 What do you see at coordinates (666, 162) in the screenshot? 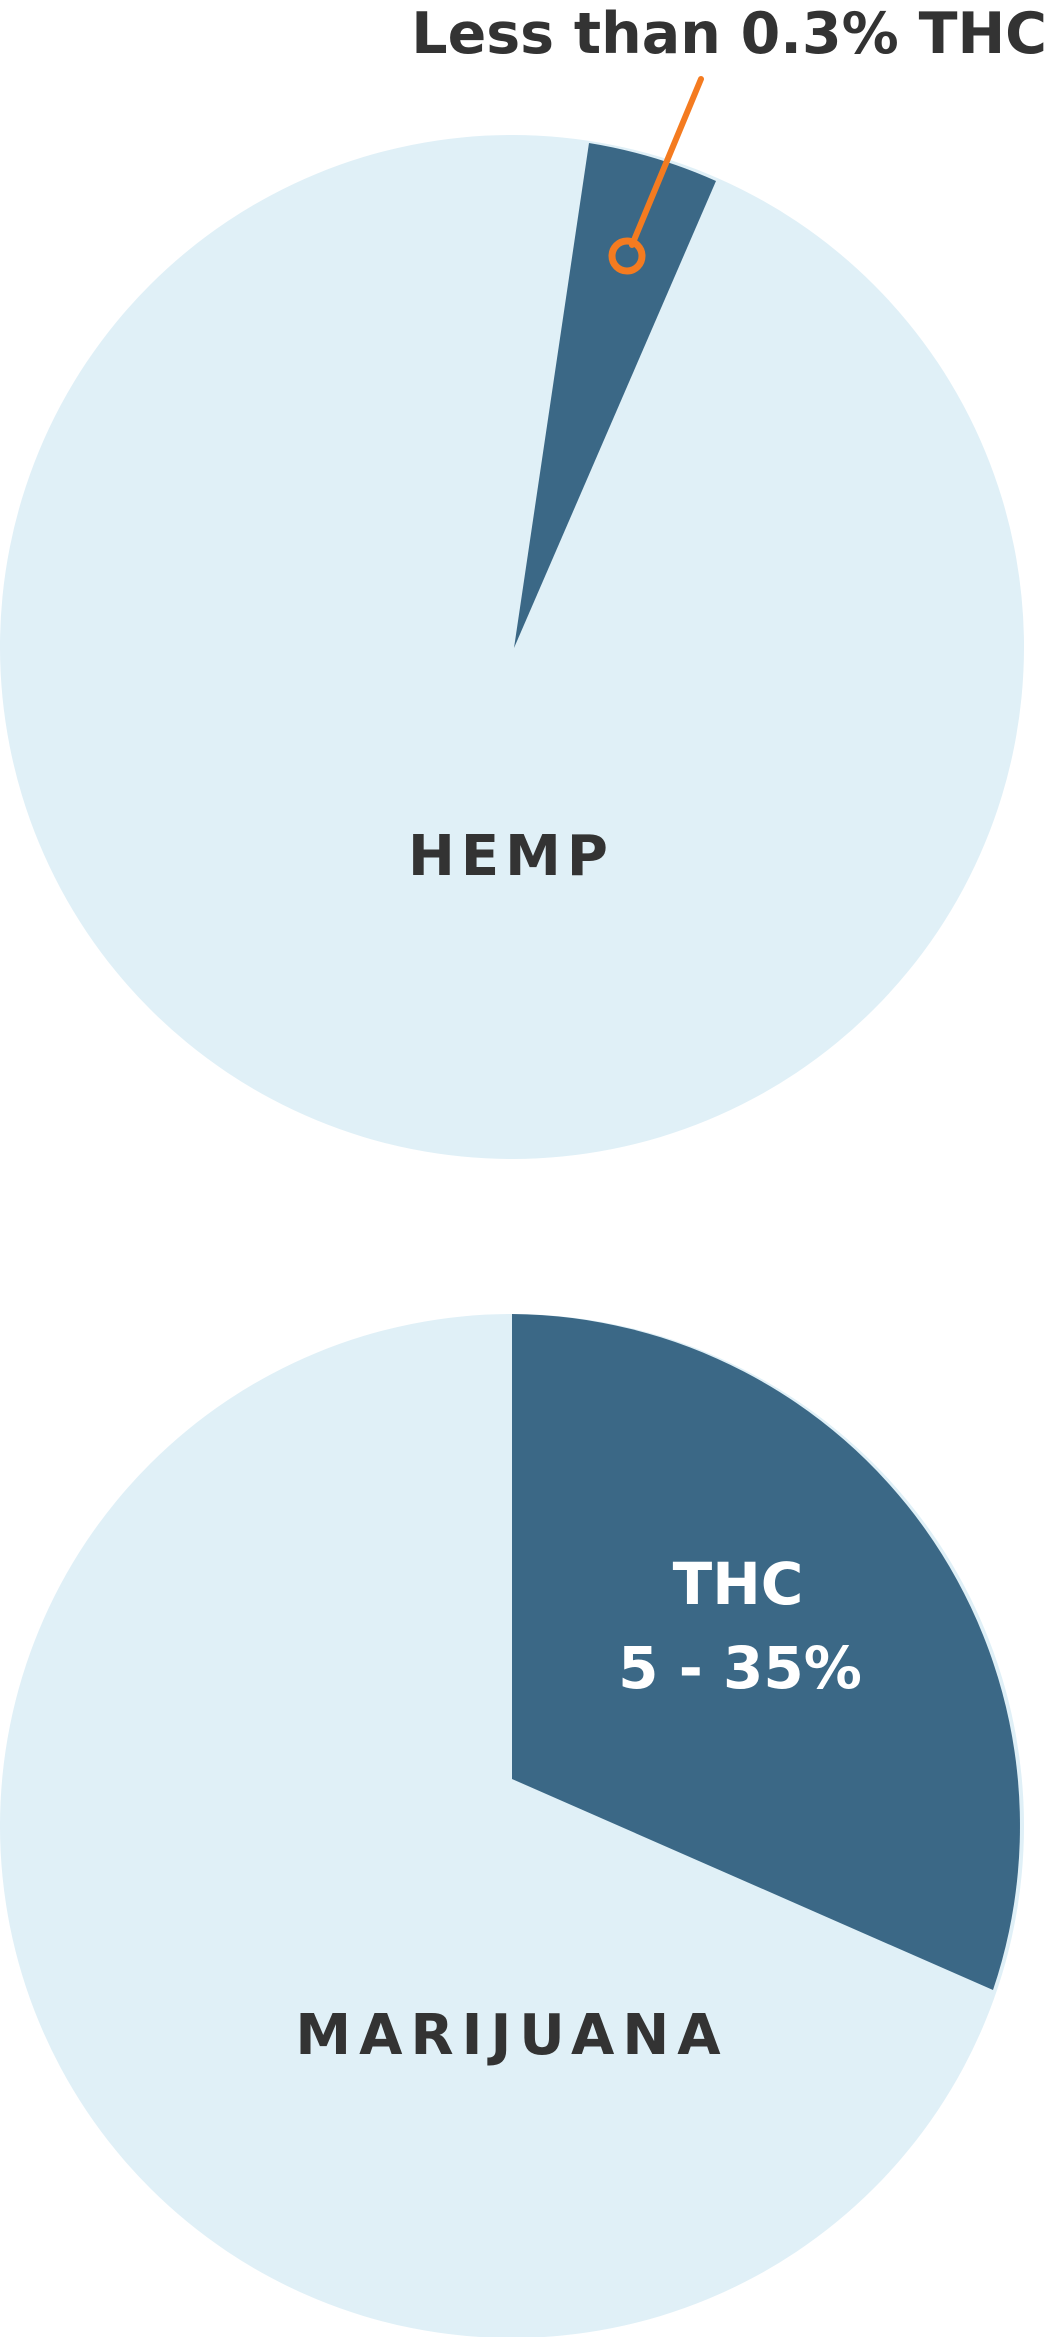
I see `hemp-callout-line` at bounding box center [666, 162].